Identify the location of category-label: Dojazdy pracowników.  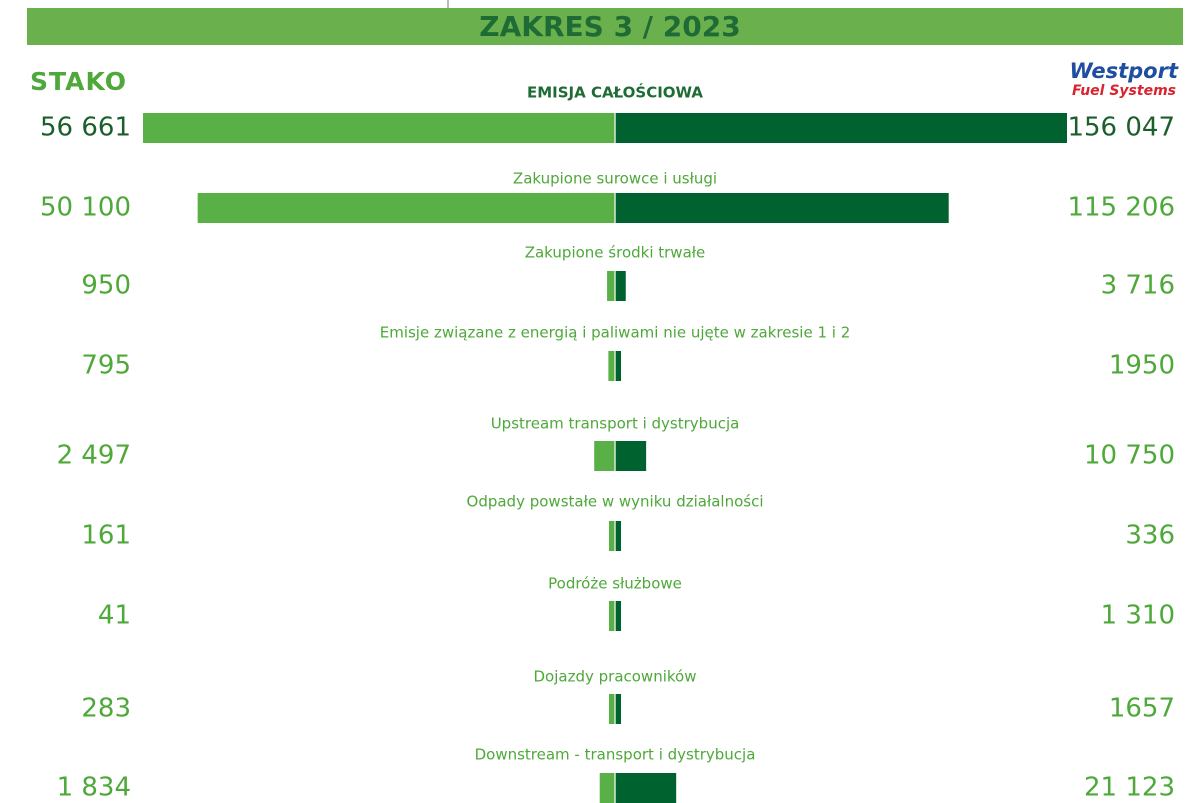
(615, 677).